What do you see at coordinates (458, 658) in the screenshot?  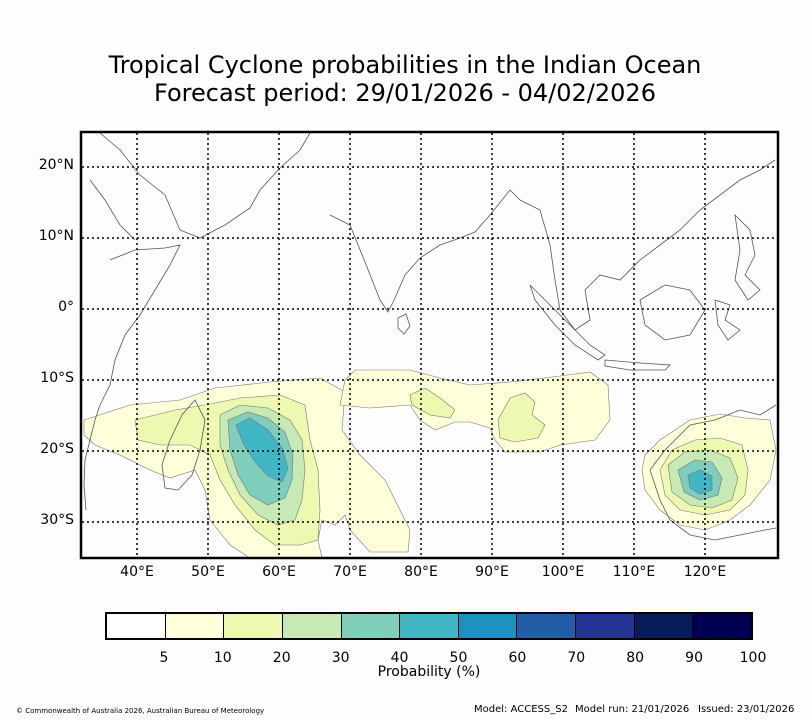 I see `colorbar-tick-label: 50` at bounding box center [458, 658].